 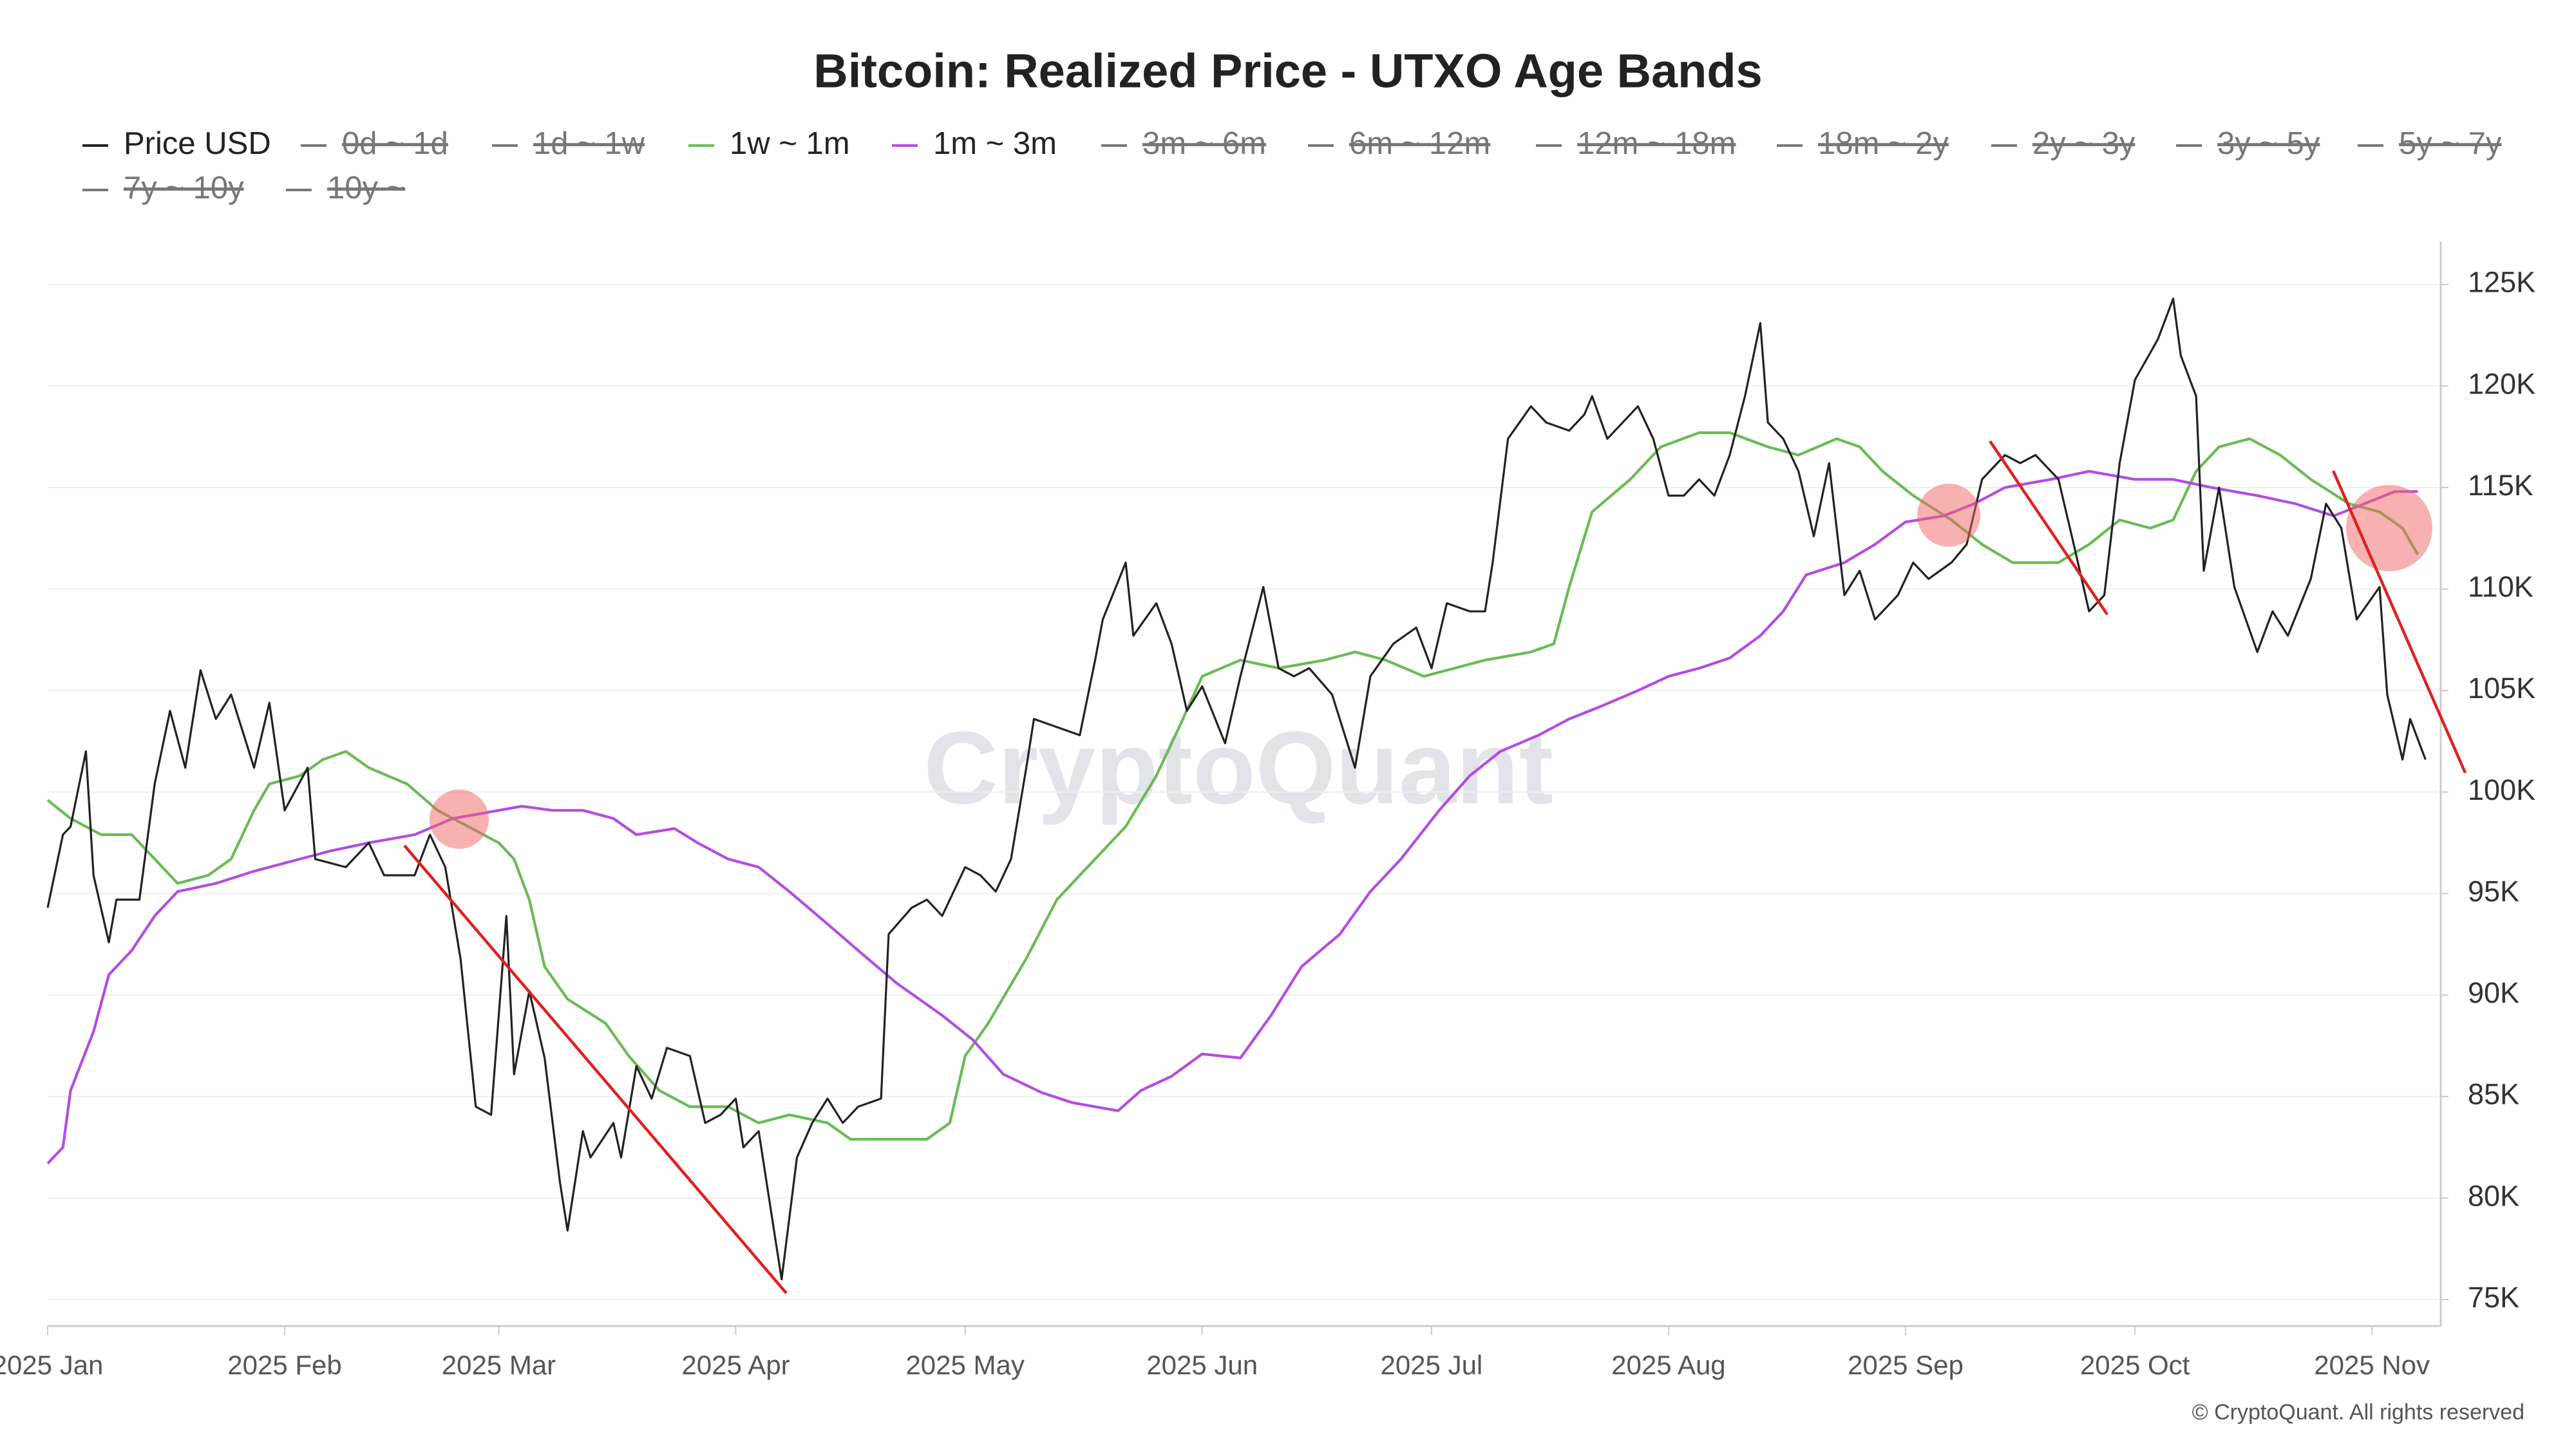 What do you see at coordinates (2372, 1365) in the screenshot?
I see `x-tick-label: 2025 Nov` at bounding box center [2372, 1365].